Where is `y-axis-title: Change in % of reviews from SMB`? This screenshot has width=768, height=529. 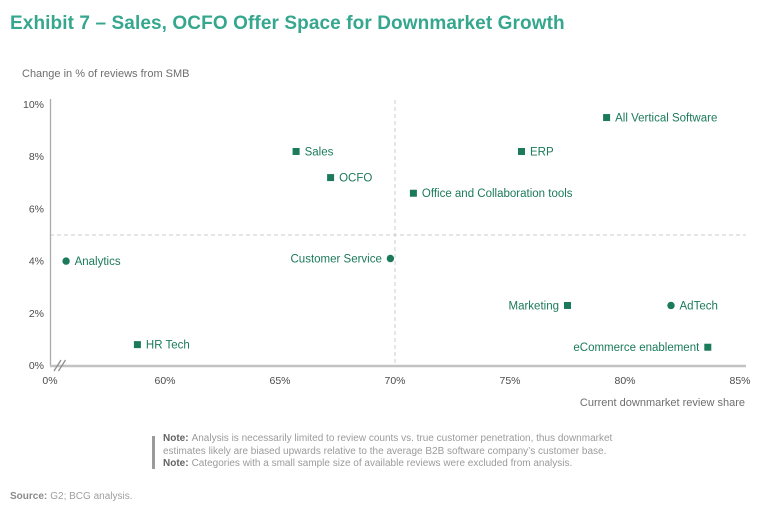 y-axis-title: Change in % of reviews from SMB is located at coordinates (106, 74).